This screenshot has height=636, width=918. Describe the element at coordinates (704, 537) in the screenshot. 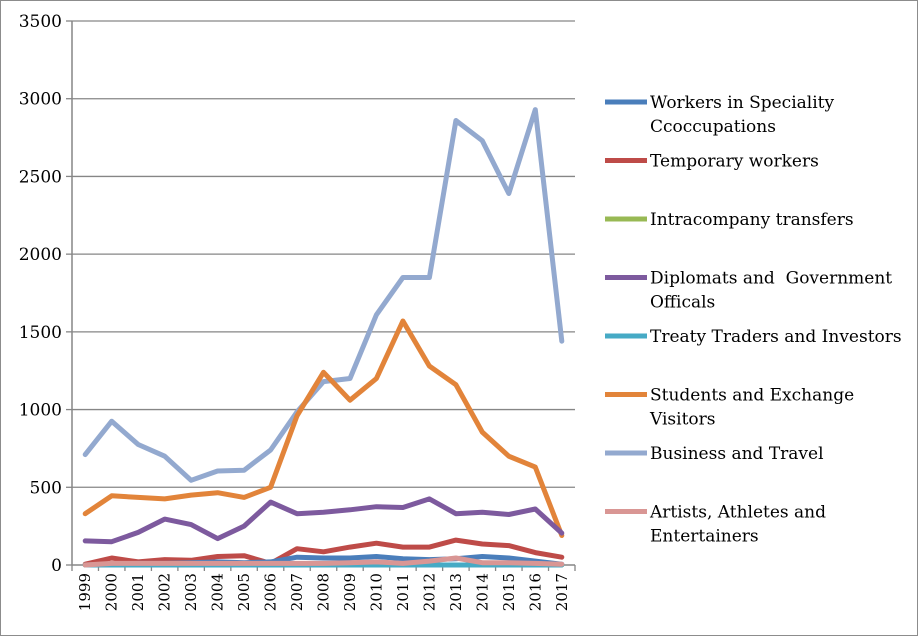

I see `legend-label: Entertainers` at that location.